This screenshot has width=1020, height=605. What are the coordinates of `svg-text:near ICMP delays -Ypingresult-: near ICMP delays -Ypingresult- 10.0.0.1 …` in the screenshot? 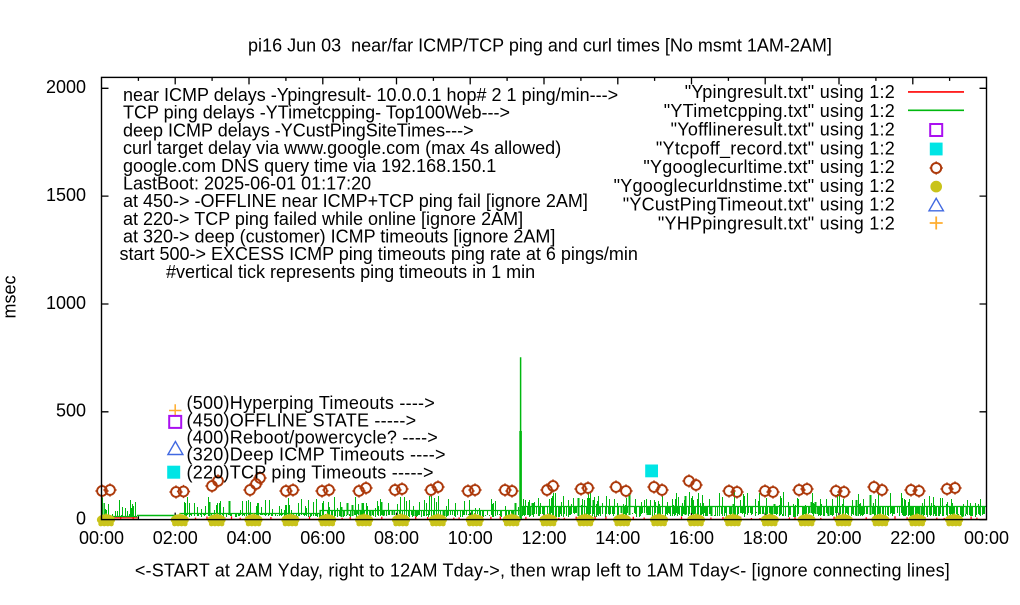 It's located at (370, 95).